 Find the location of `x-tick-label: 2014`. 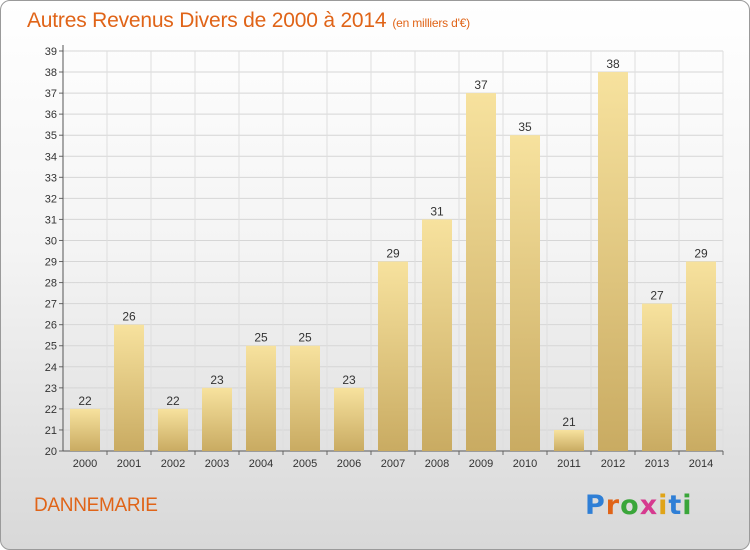

x-tick-label: 2014 is located at coordinates (701, 464).